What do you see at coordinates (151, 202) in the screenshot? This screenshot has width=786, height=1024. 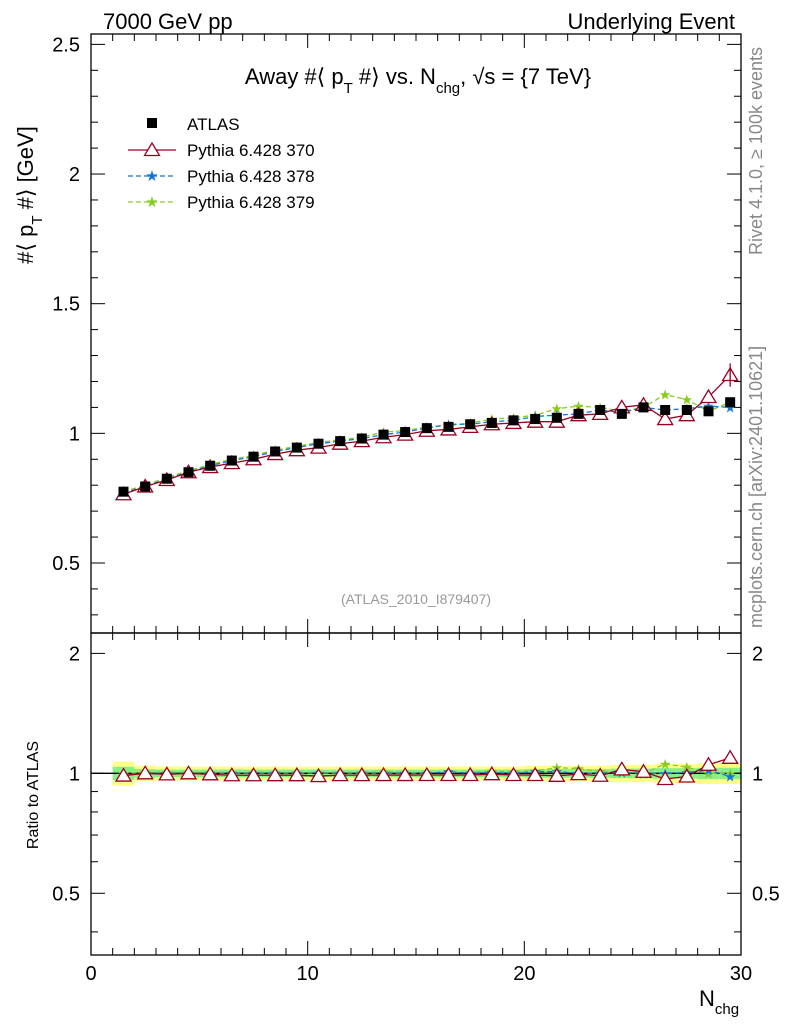 I see `legend-marker-379: ★` at bounding box center [151, 202].